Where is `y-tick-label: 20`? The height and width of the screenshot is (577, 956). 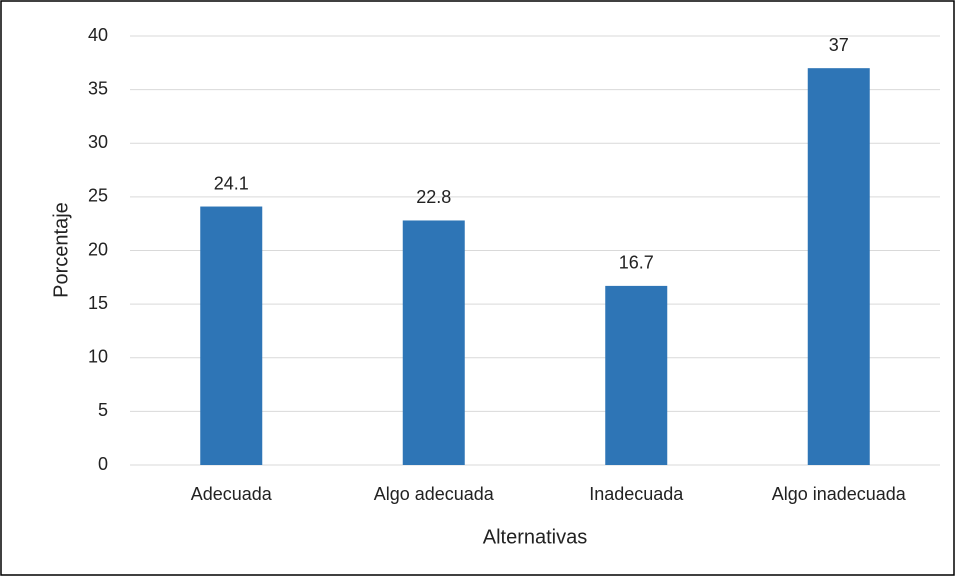 y-tick-label: 20 is located at coordinates (98, 249).